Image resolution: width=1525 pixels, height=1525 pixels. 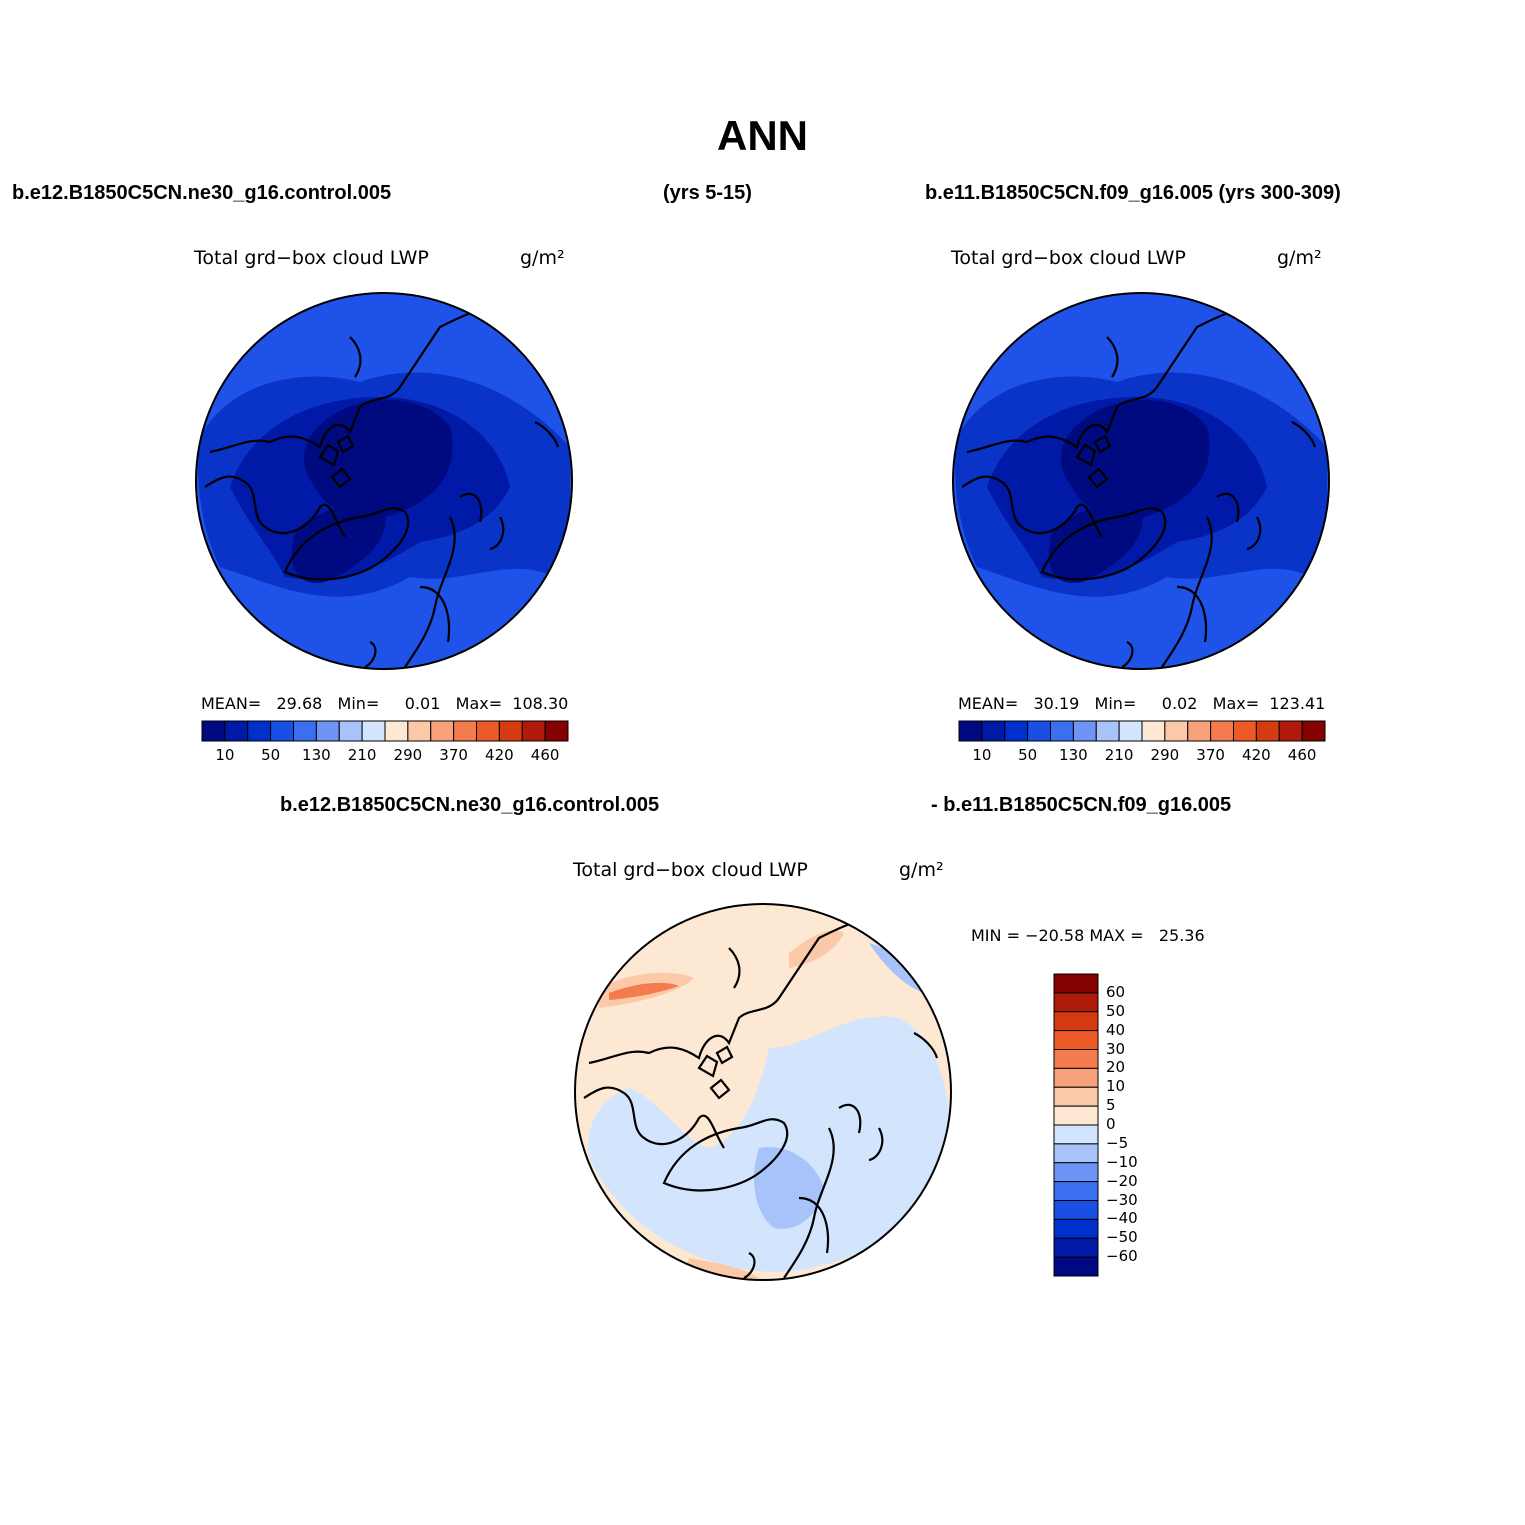 I want to click on top-left-colorbar, so click(x=385, y=731).